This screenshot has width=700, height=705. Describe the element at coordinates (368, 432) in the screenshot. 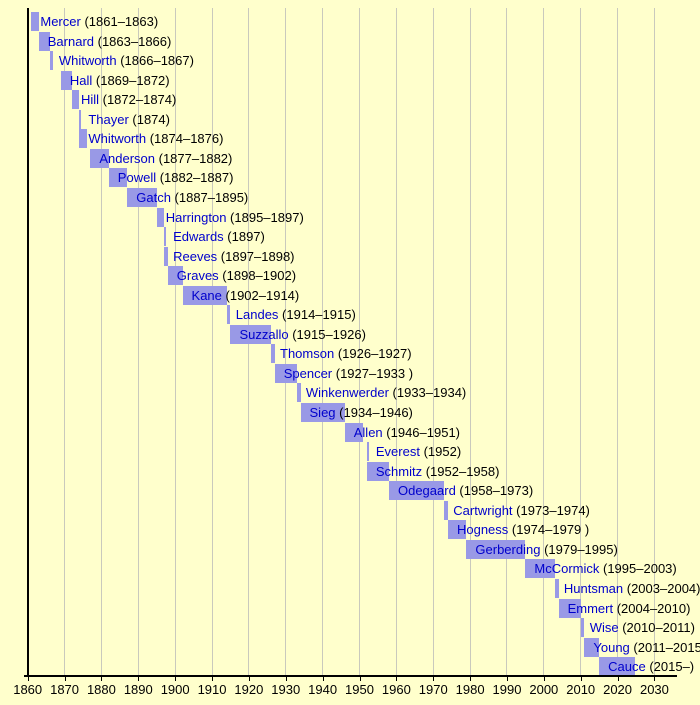

I see `president-name-link: Allen` at that location.